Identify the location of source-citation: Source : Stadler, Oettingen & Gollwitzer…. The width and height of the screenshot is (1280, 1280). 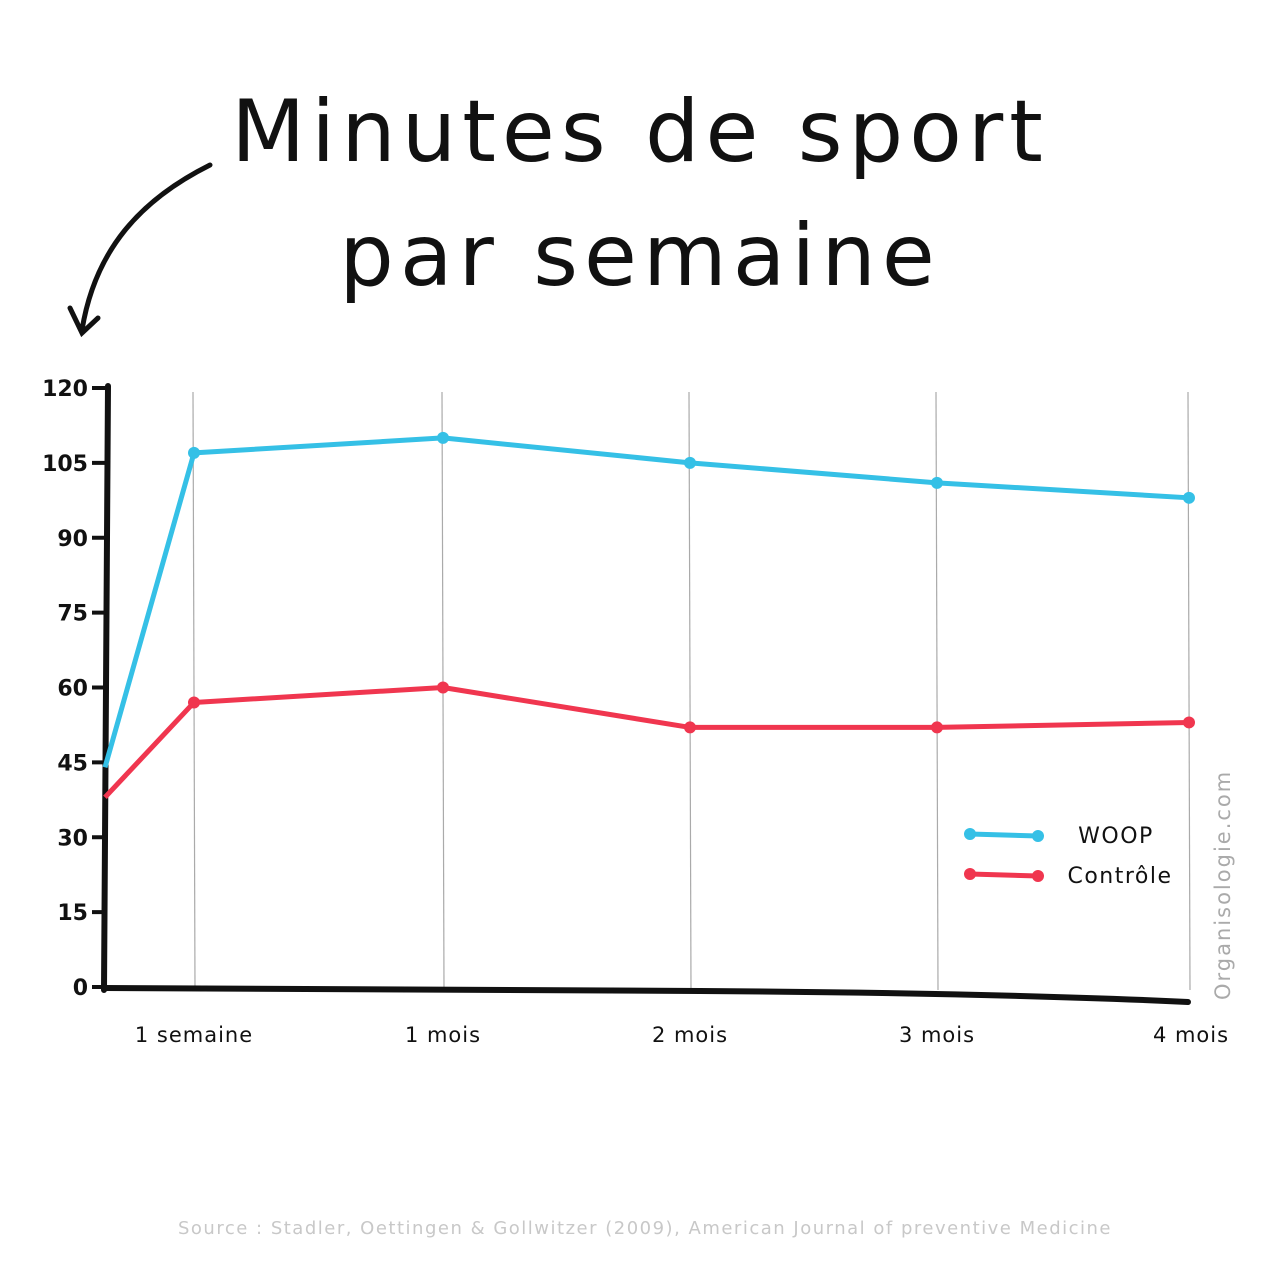
(644, 1228).